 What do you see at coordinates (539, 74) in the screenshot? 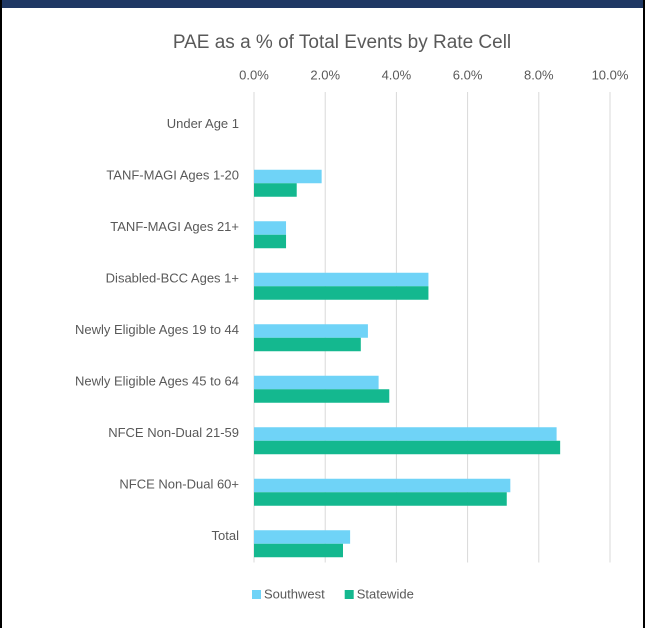
I see `x-tick-label: 8.0%` at bounding box center [539, 74].